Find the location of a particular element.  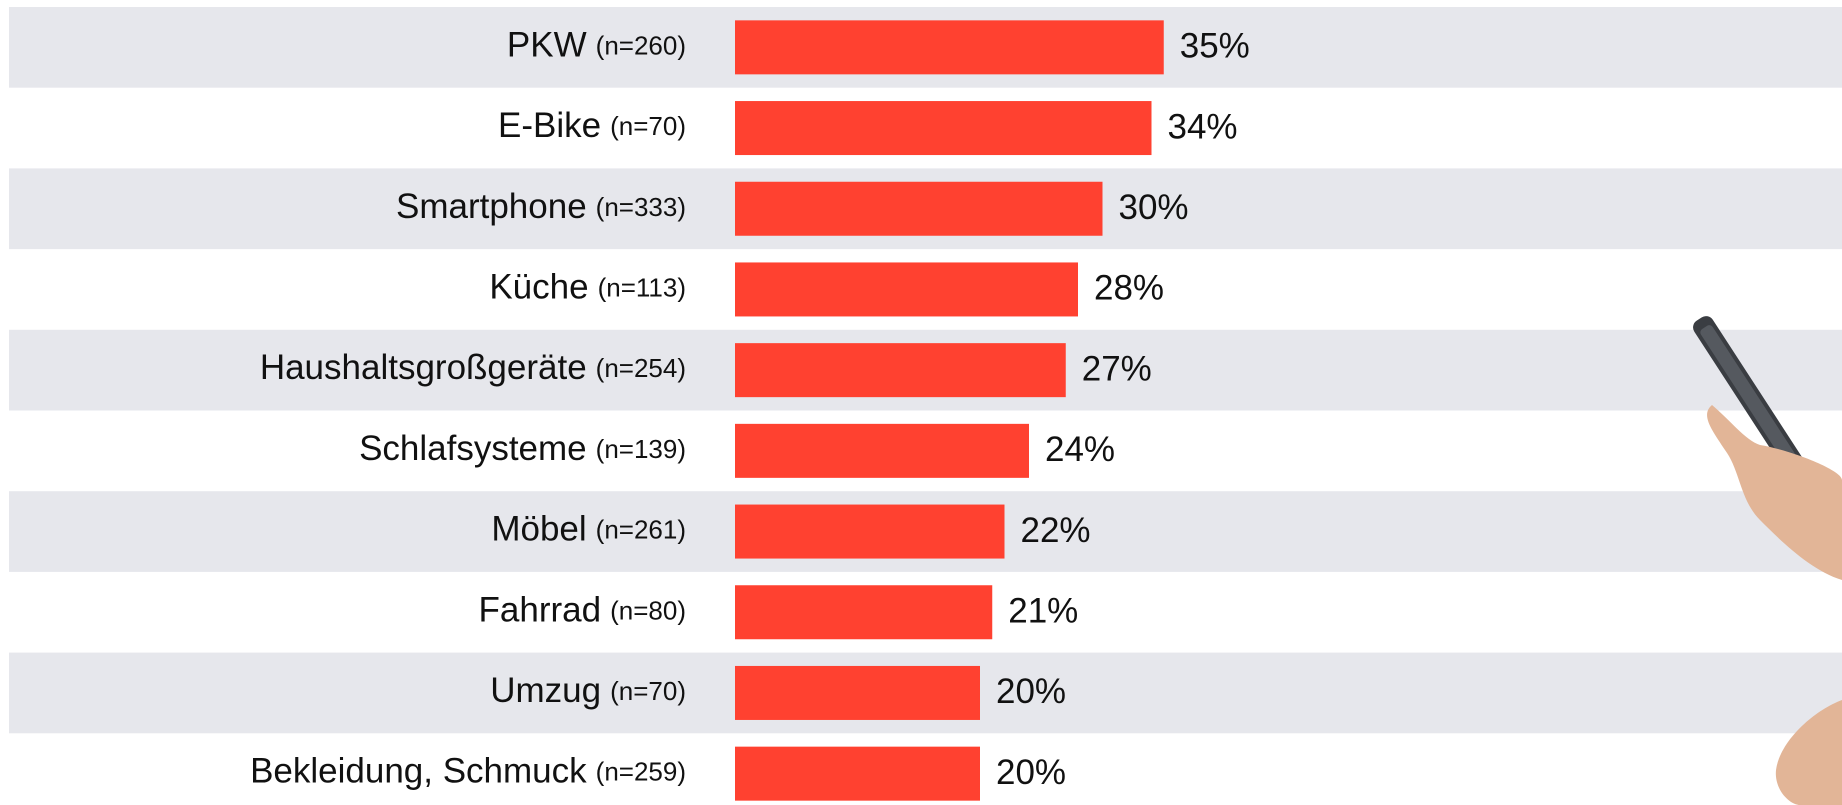

value-label: 35% is located at coordinates (1215, 46).